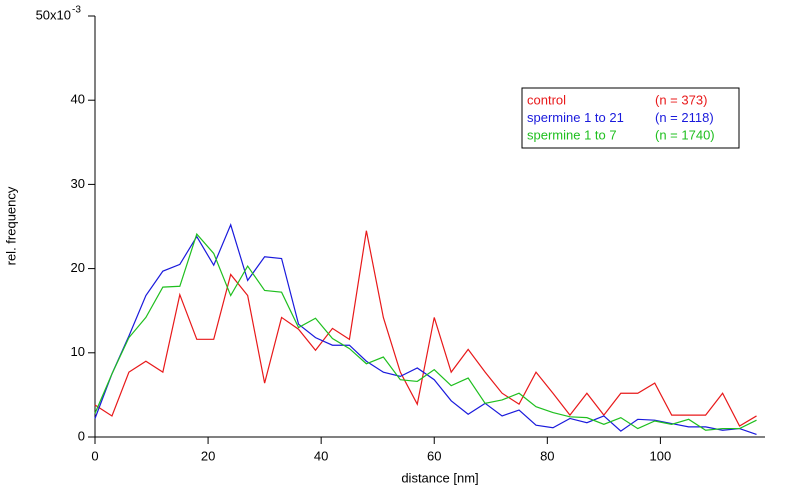  I want to click on x-axis-label: distance [nm], so click(439, 477).